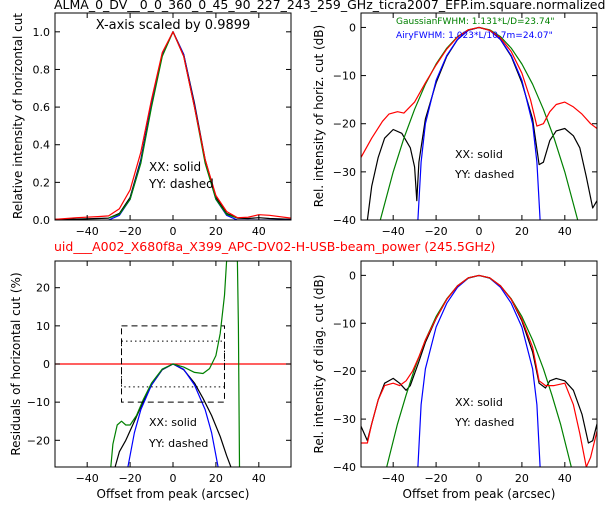 The width and height of the screenshot is (607, 511). Describe the element at coordinates (43, 326) in the screenshot. I see `y-tick-label: 10` at that location.